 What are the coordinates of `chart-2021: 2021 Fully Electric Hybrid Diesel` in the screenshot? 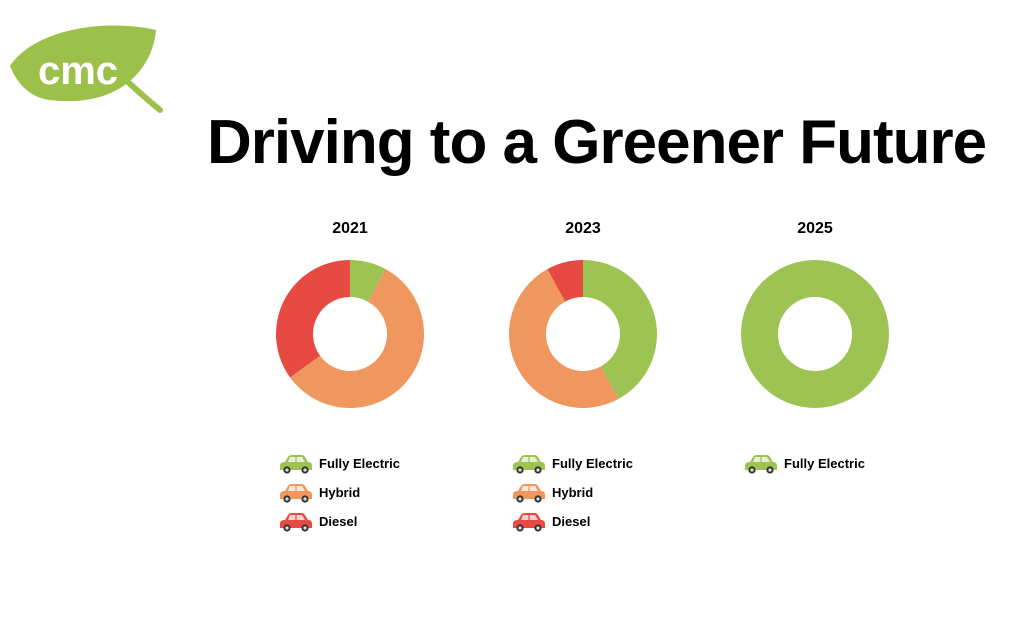 It's located at (360, 394).